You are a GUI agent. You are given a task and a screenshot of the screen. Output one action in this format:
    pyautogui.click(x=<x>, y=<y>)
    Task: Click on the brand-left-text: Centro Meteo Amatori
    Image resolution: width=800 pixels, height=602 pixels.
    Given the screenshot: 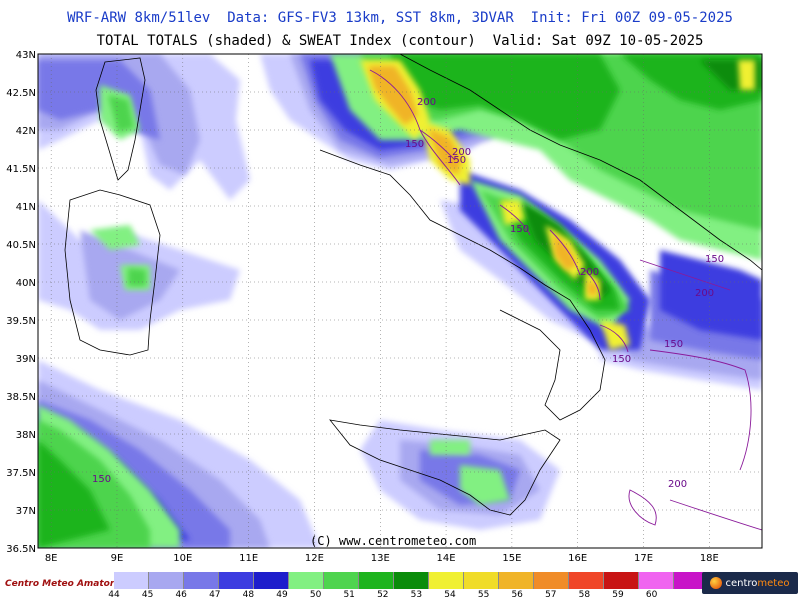 What is the action you would take?
    pyautogui.click(x=61, y=584)
    